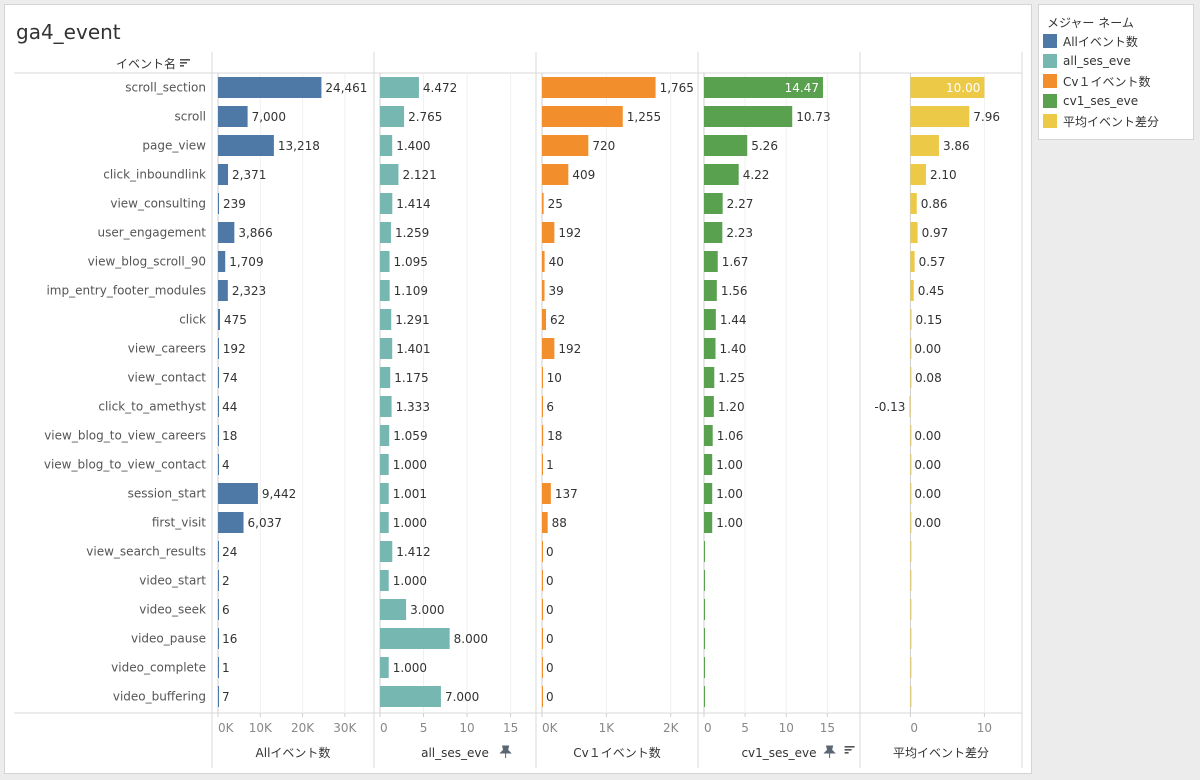  Describe the element at coordinates (559, 523) in the screenshot. I see `data-label: 88` at that location.